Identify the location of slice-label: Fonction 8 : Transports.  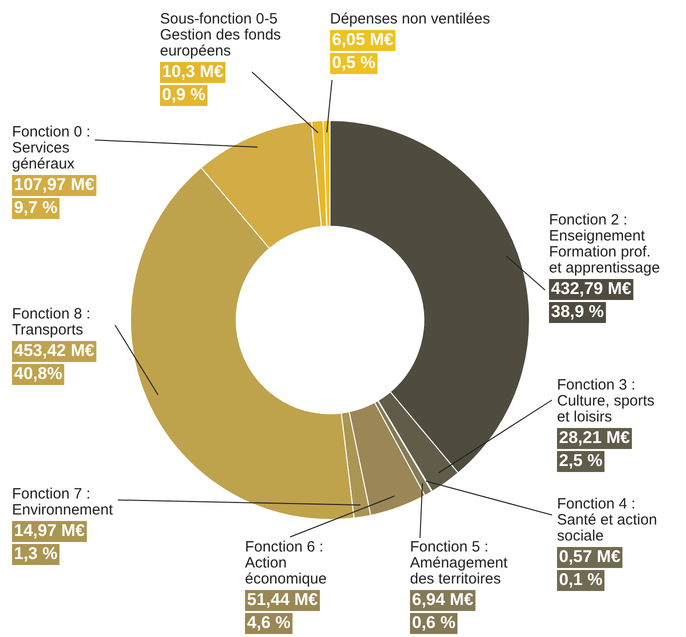
(51, 322).